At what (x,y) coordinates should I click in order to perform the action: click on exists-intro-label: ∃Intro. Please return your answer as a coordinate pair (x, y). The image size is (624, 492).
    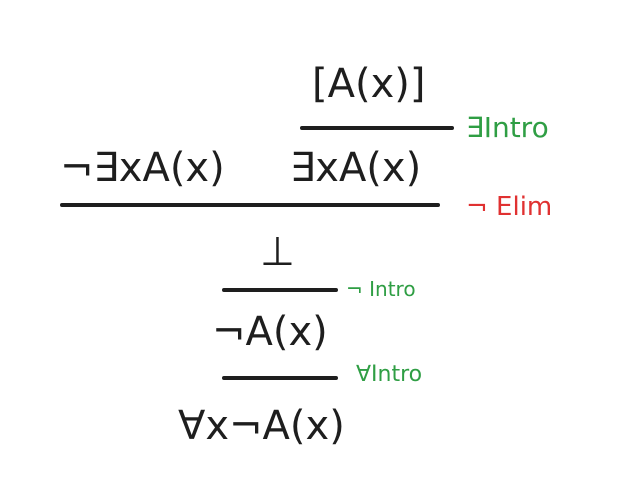
    Looking at the image, I should click on (507, 127).